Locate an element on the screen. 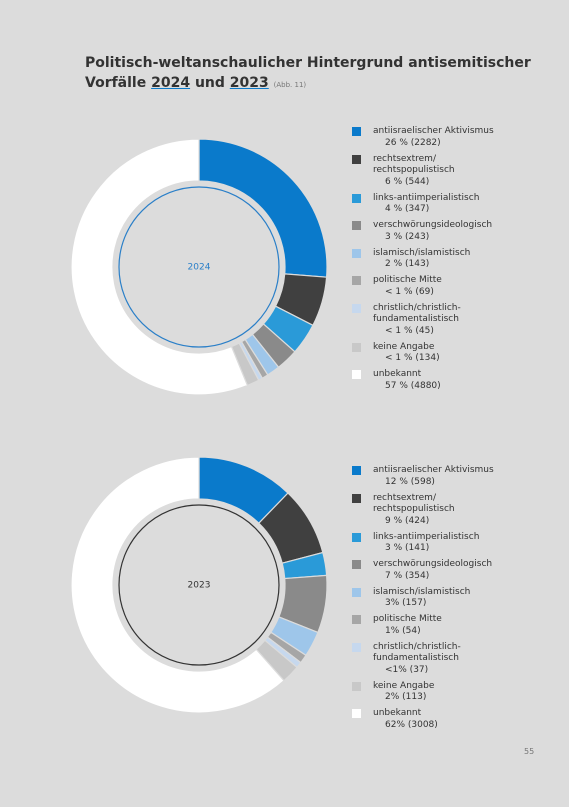 The image size is (569, 807). value-label: 62% (3008) is located at coordinates (411, 724).